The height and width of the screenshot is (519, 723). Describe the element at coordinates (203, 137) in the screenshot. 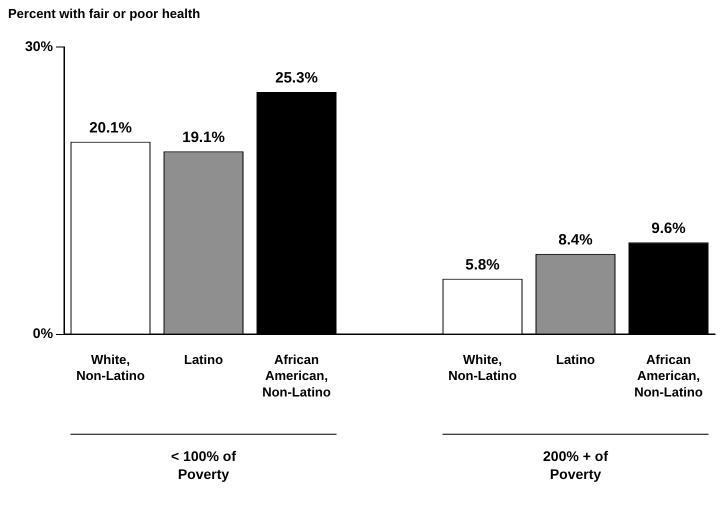

I see `data-label: 19.1%` at that location.